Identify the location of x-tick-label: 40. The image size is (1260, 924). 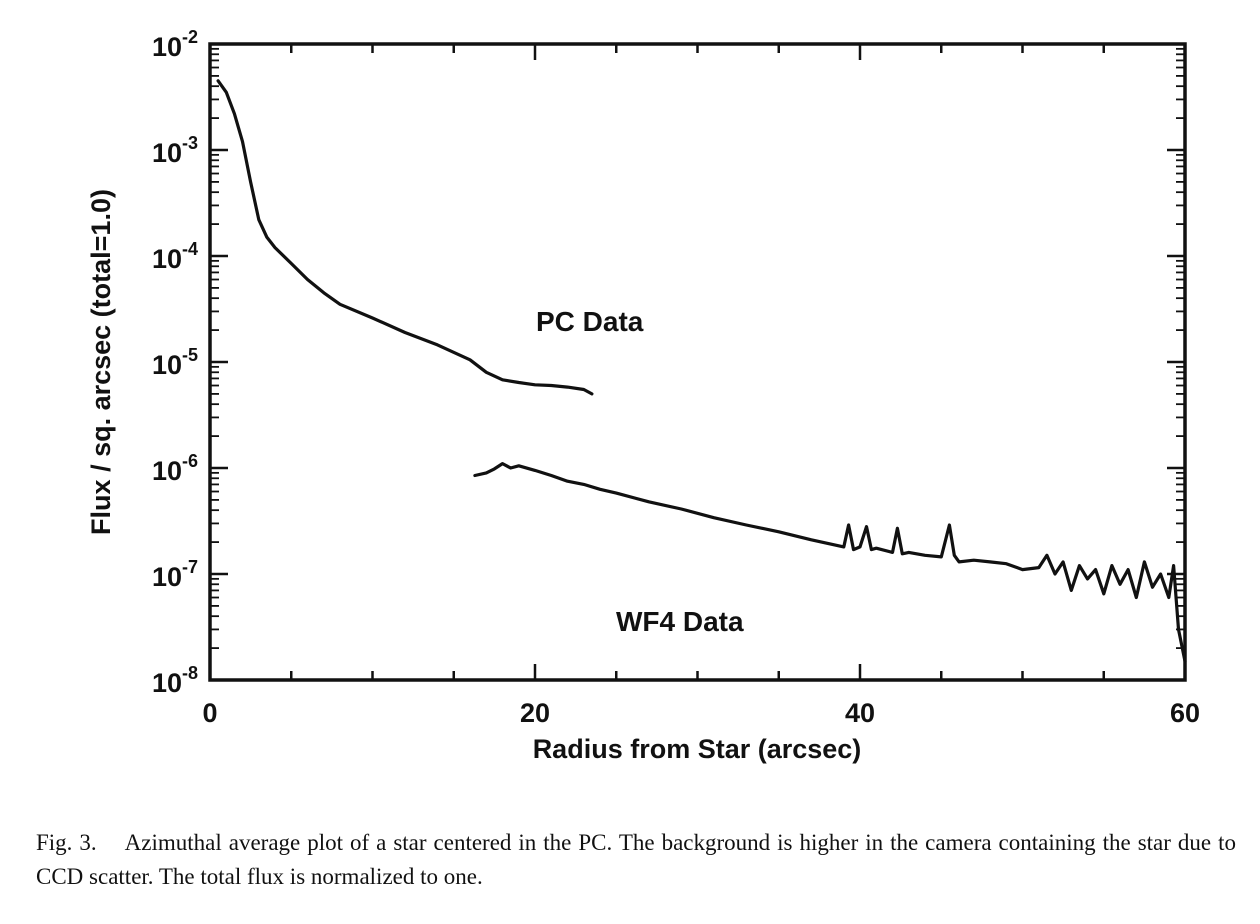
(860, 713).